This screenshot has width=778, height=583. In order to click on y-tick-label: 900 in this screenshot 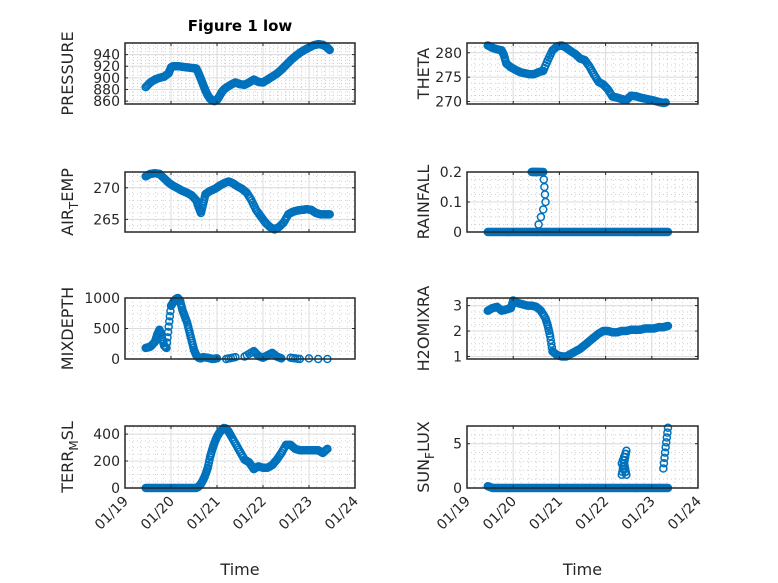, I will do `click(106, 79)`.